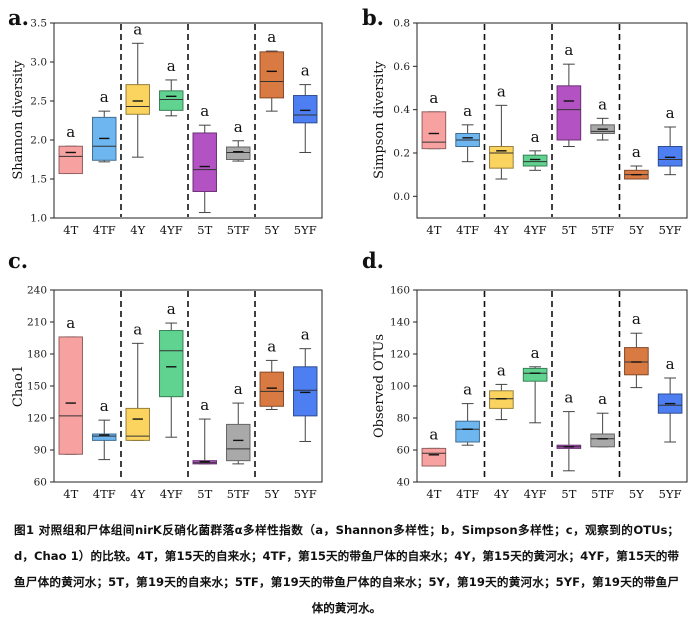  What do you see at coordinates (373, 260) in the screenshot?
I see `panel-label: d.` at bounding box center [373, 260].